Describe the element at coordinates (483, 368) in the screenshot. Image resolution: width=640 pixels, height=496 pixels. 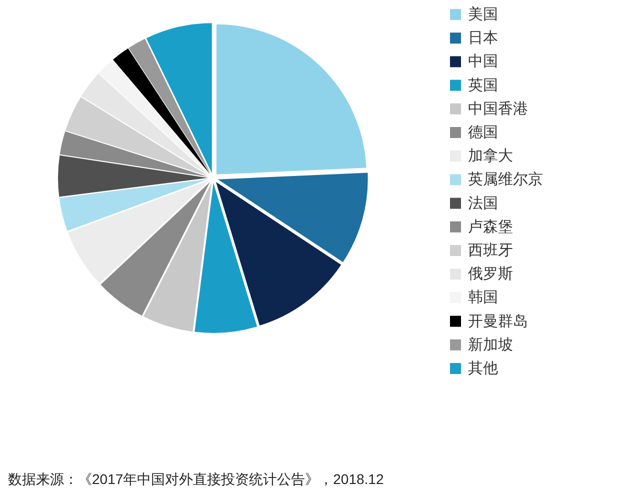
I see `legend-label: 其他` at that location.